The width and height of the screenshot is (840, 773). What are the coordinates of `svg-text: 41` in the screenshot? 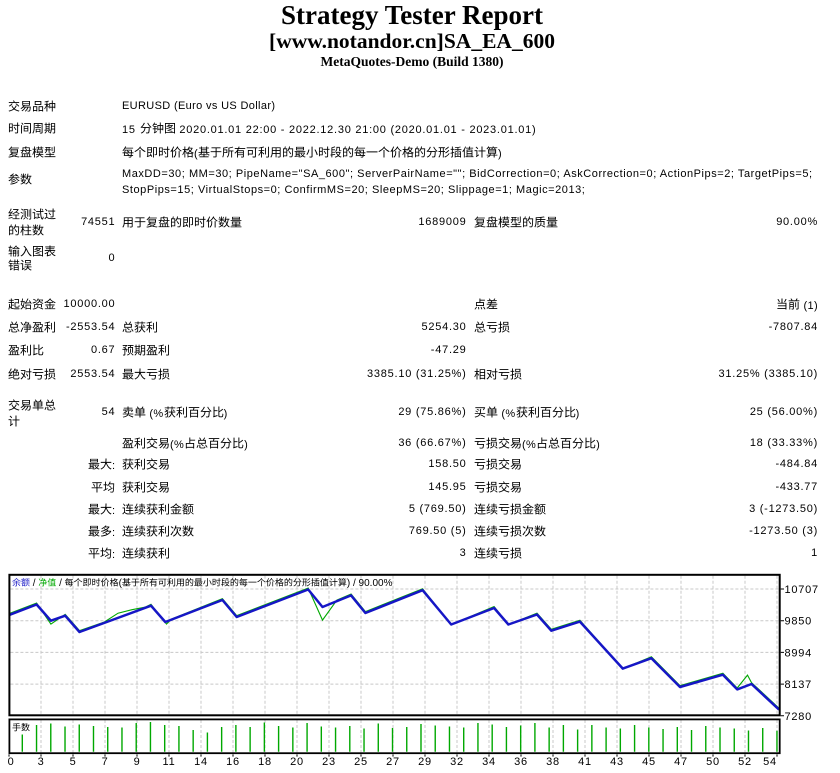 It's located at (585, 762).